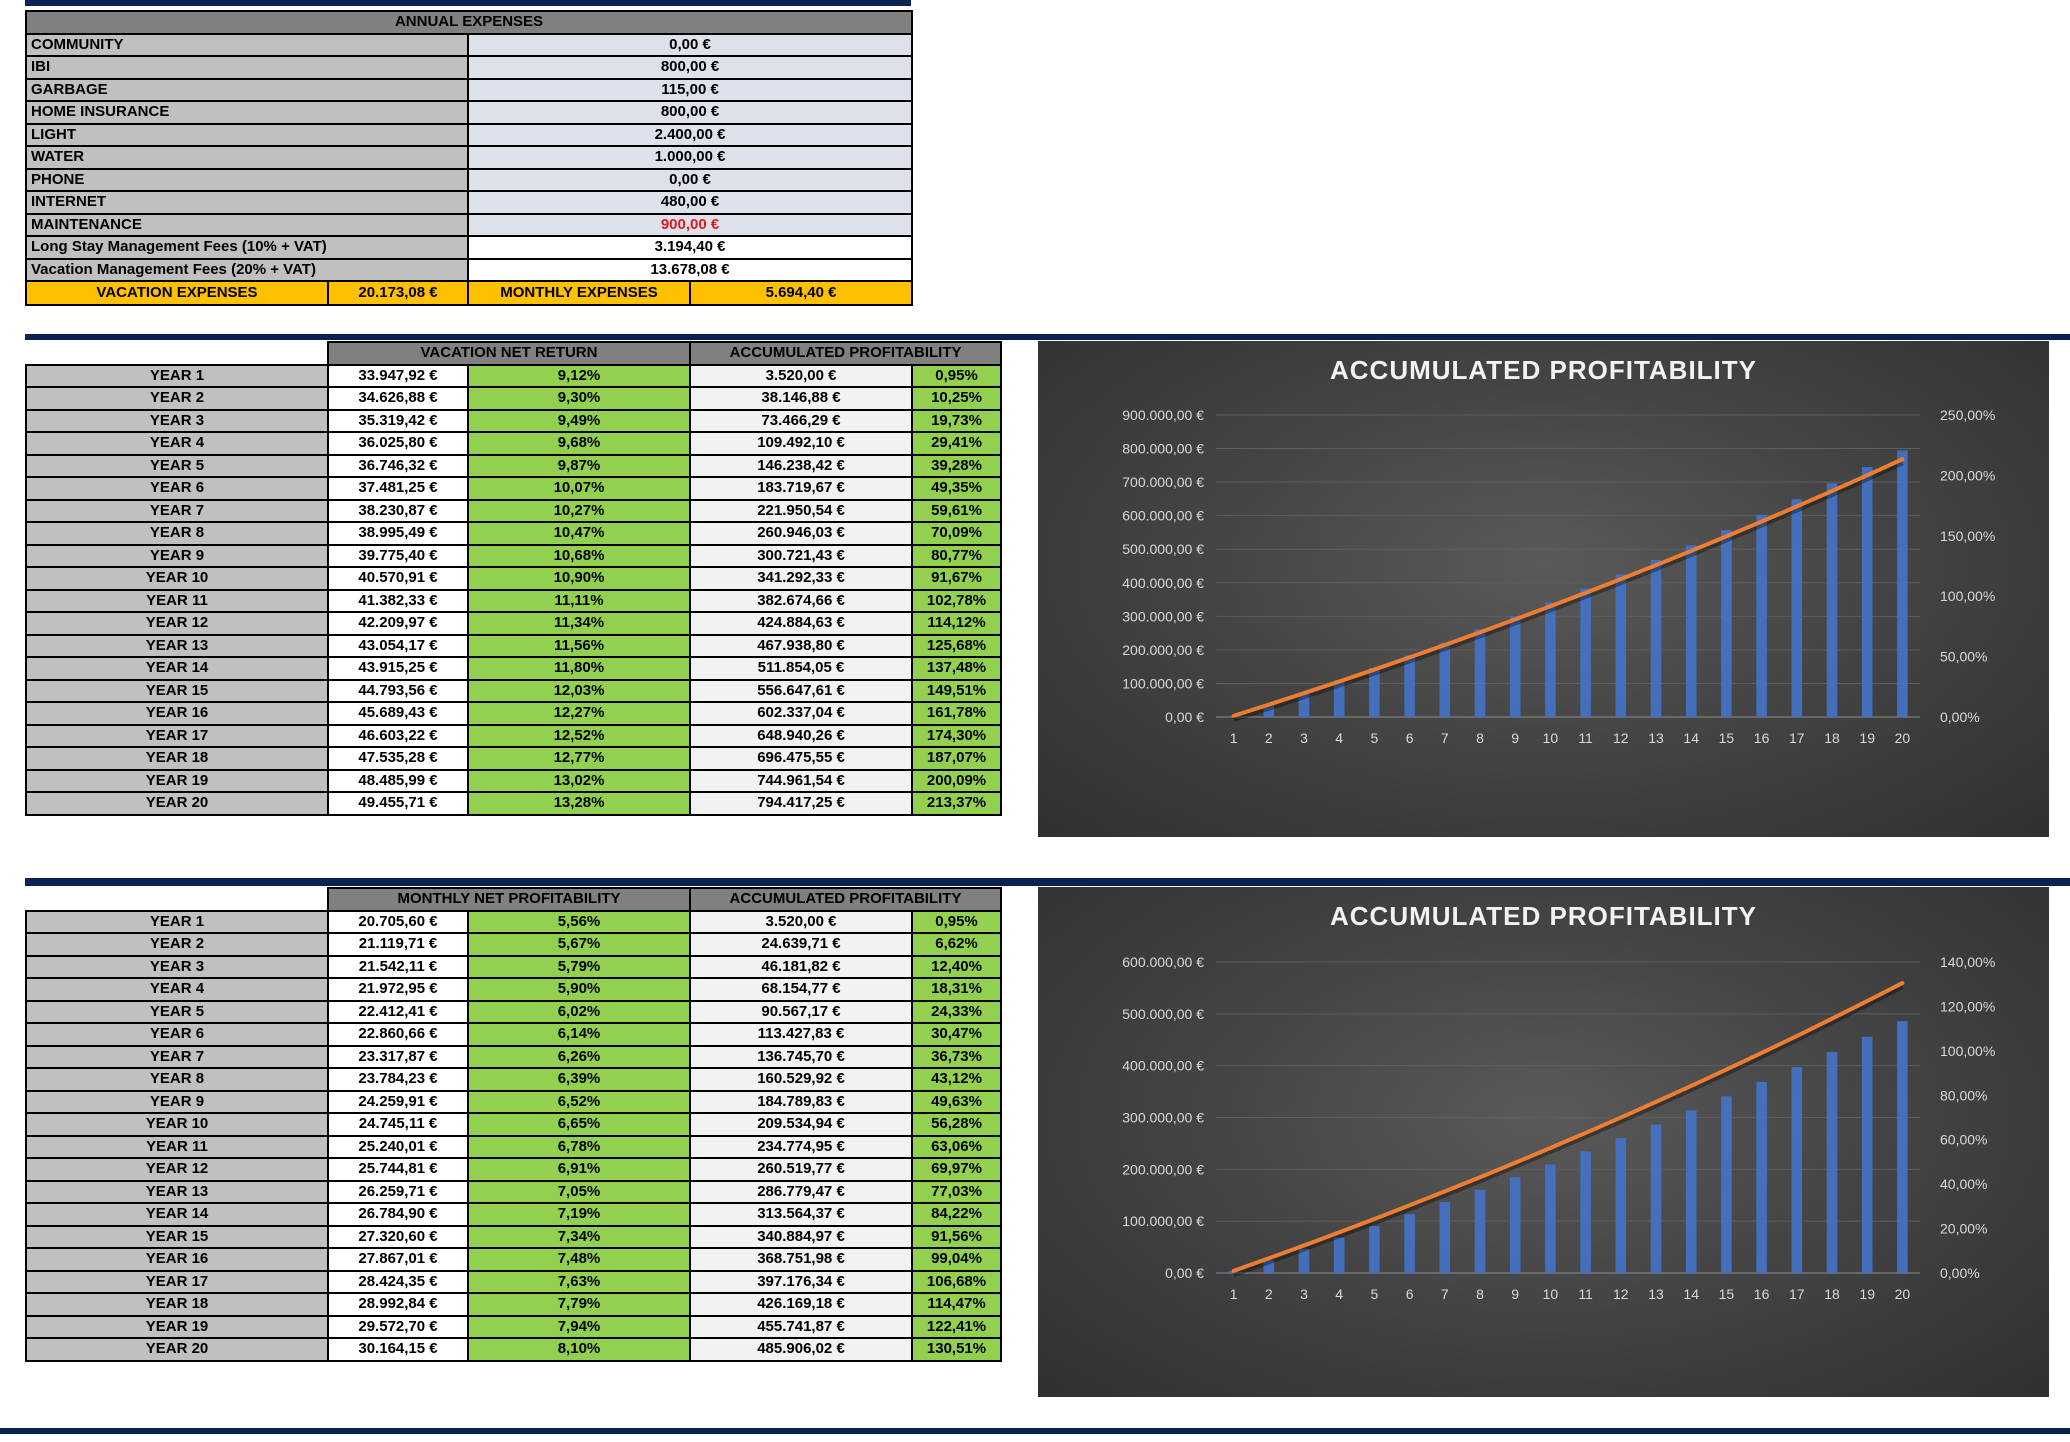  Describe the element at coordinates (177, 1281) in the screenshot. I see `year-label: YEAR 17` at that location.